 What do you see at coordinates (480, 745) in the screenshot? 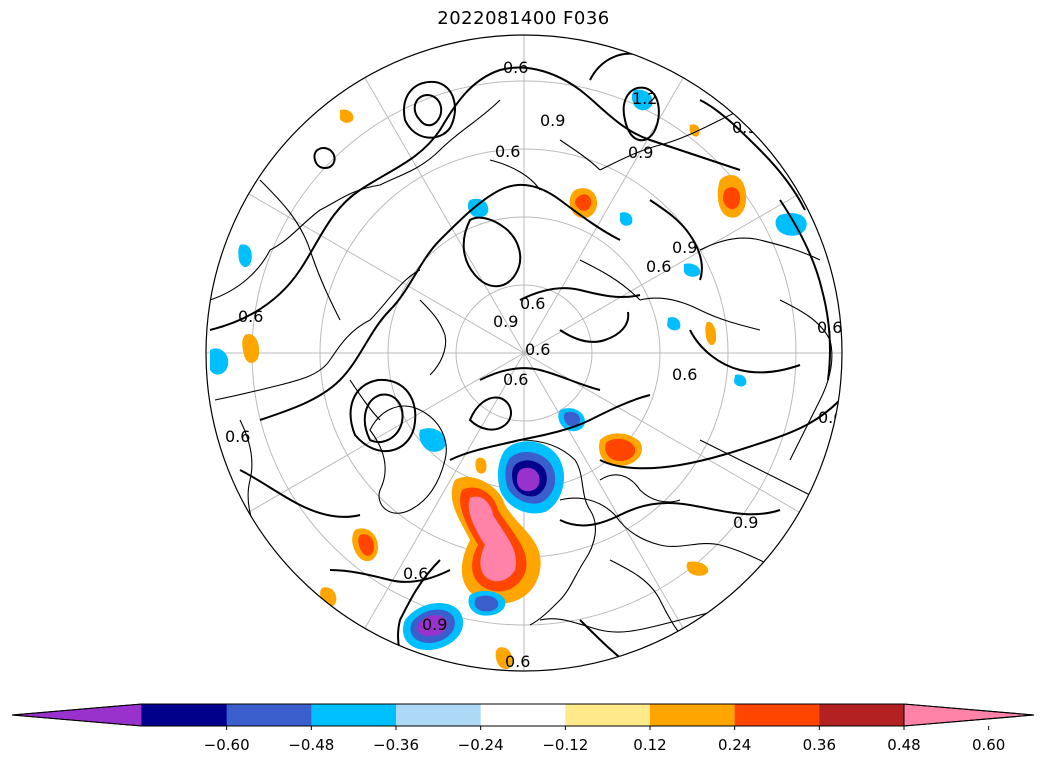
I see `colorbar-tick-label: −0.24` at bounding box center [480, 745].